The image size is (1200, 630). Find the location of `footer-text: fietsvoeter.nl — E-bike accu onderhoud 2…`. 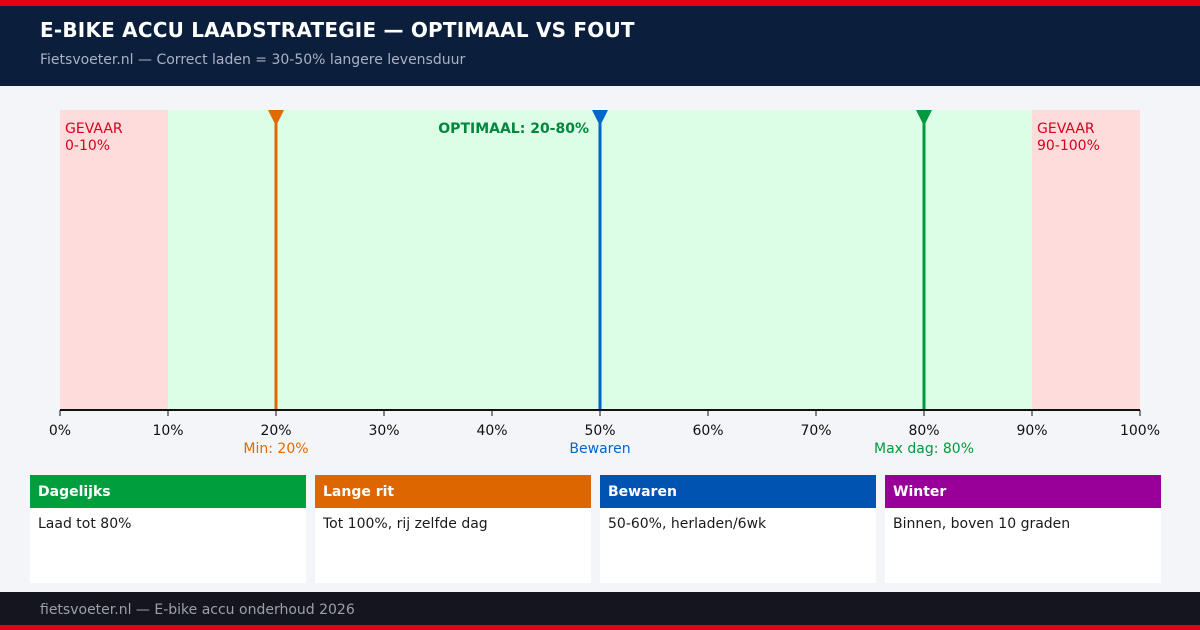

footer-text: fietsvoeter.nl — E-bike accu onderhoud 2… is located at coordinates (197, 610).